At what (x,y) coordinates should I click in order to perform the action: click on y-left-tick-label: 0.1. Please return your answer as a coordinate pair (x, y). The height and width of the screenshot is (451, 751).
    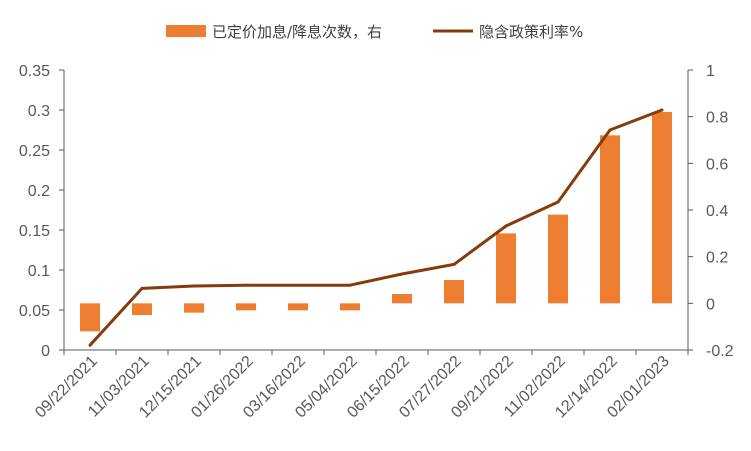
    Looking at the image, I should click on (39, 271).